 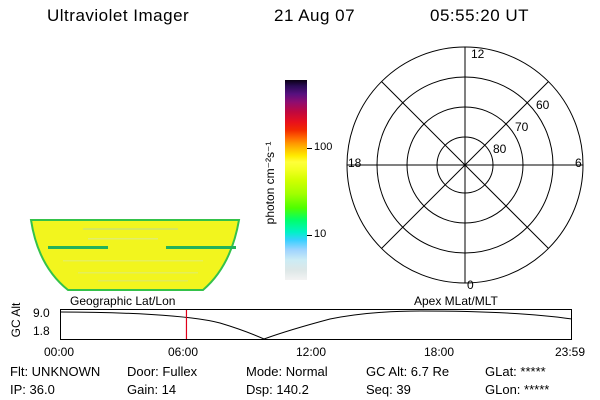 I want to click on colorbar-unit-label: photon cm⁻²s⁻¹, so click(x=270, y=183).